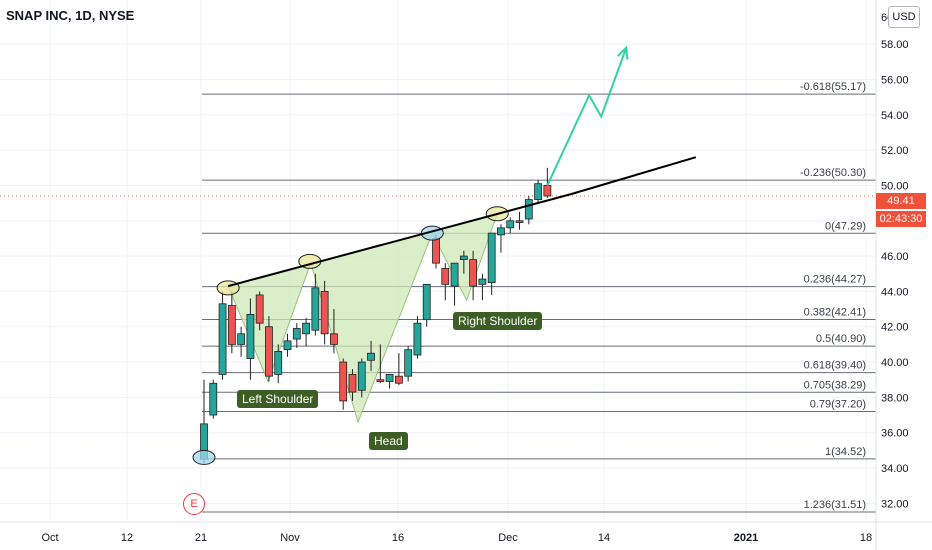 The height and width of the screenshot is (550, 932). What do you see at coordinates (838, 405) in the screenshot?
I see `fib-level-label: 0.79(37.20)` at bounding box center [838, 405].